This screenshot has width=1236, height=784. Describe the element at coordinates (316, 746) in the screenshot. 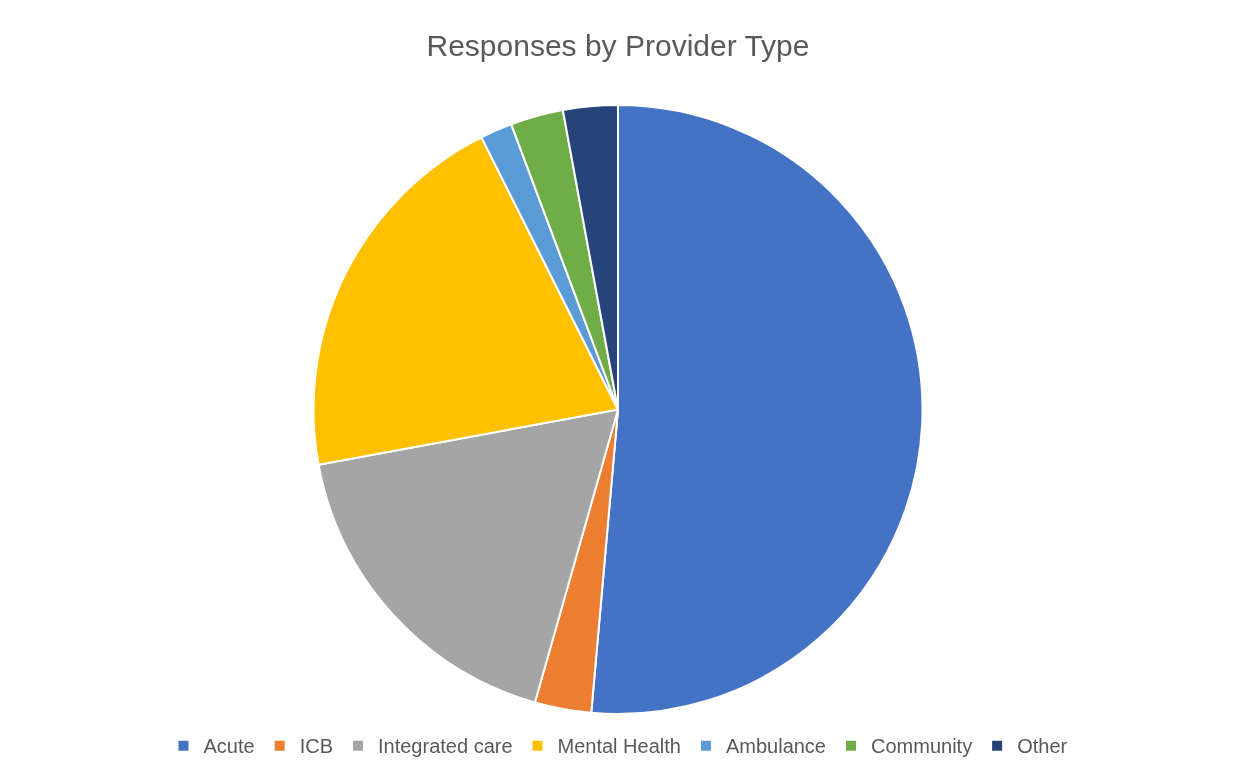

I see `legend-label: ICB` at that location.